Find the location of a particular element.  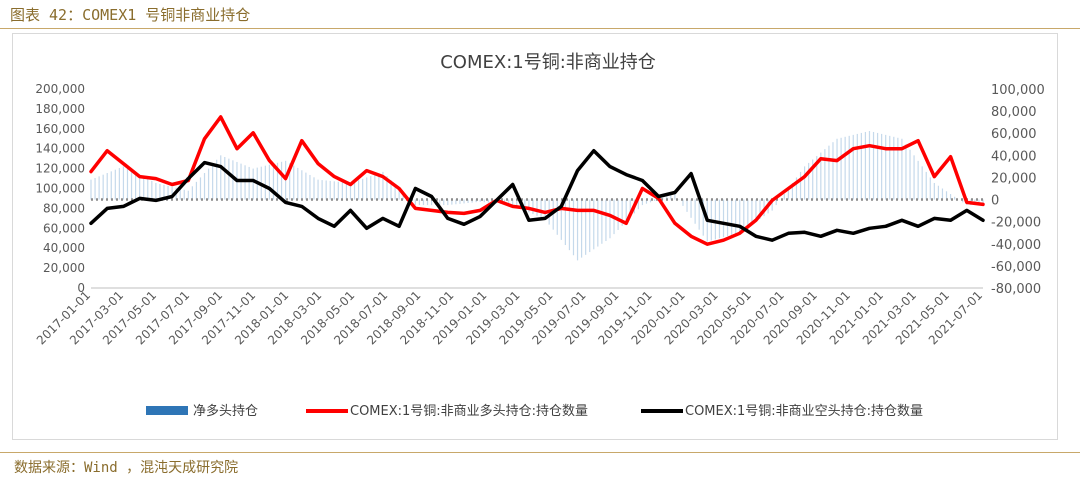

source-note: 数据来源：Wind ，混沌天成研究院 is located at coordinates (126, 468).